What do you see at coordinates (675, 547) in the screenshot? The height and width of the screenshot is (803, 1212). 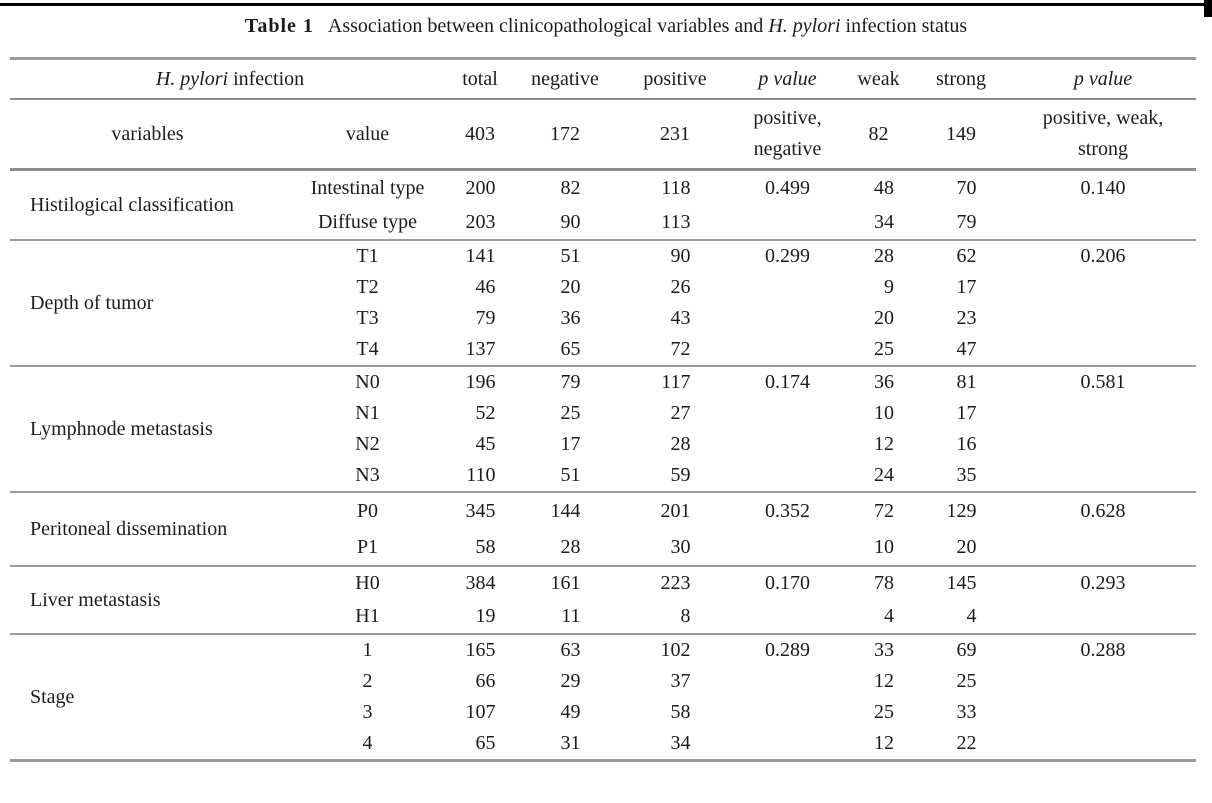 I see `cell-positive: 30` at bounding box center [675, 547].